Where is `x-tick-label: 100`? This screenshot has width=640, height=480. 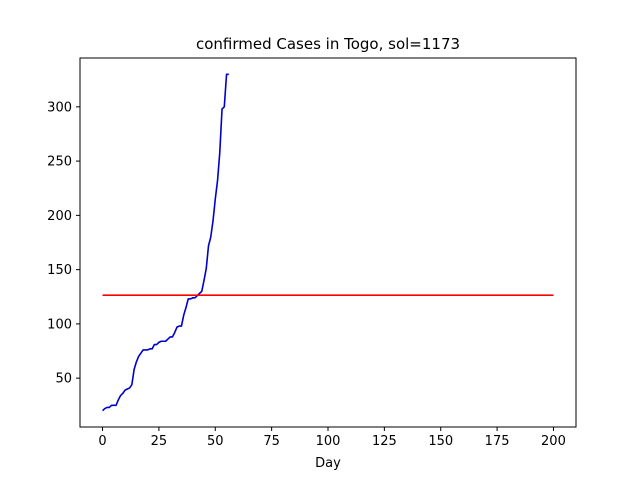
x-tick-label: 100 is located at coordinates (328, 441).